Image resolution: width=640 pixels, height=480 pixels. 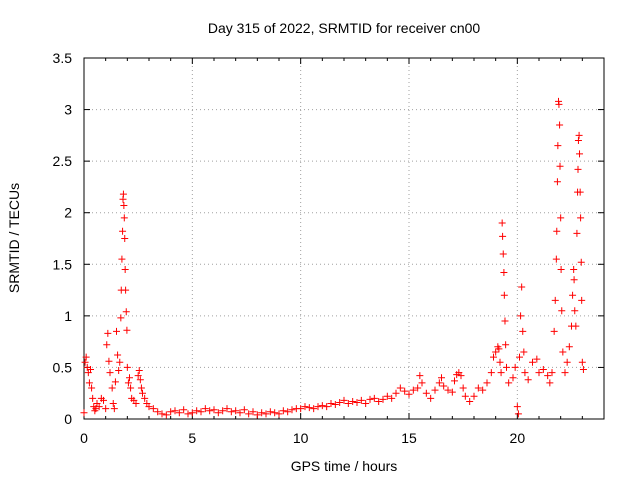 What do you see at coordinates (518, 438) in the screenshot?
I see `x-tick-label: 20` at bounding box center [518, 438].